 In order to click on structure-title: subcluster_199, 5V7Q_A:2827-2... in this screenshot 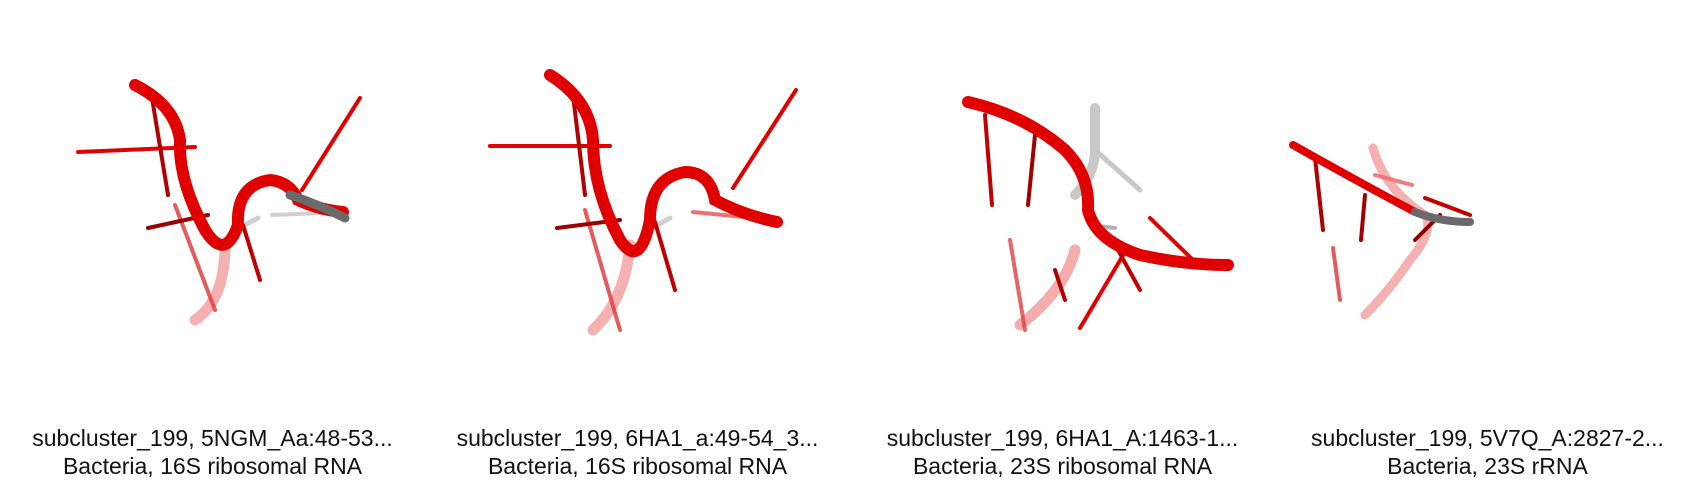, I will do `click(1487, 438)`.